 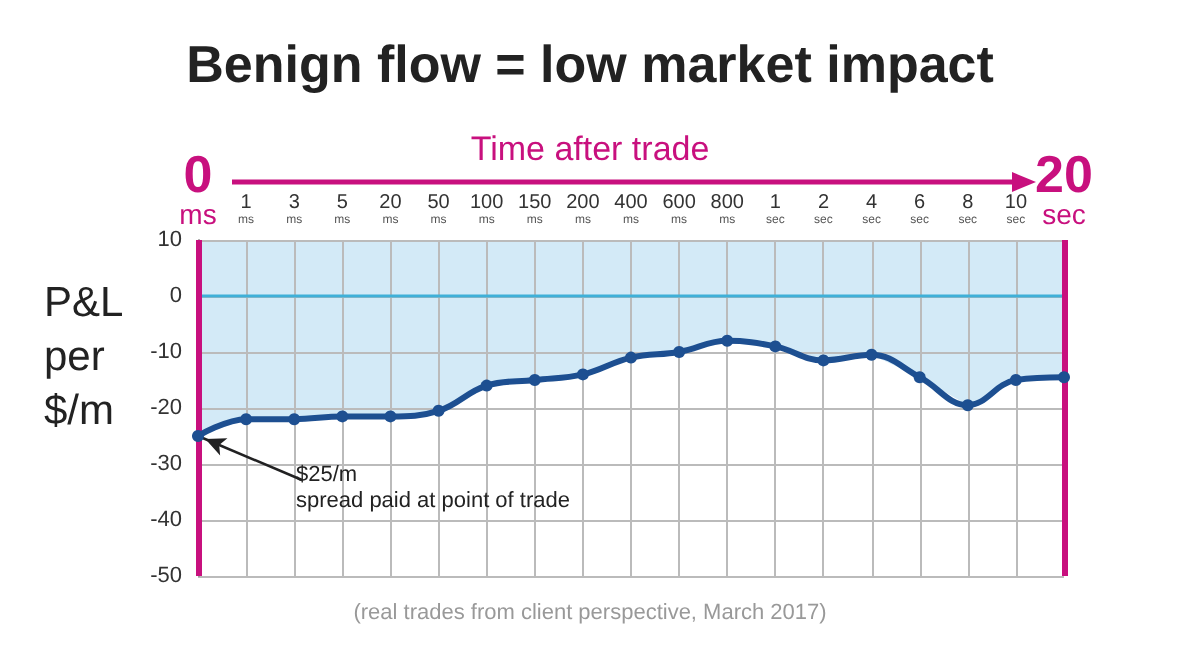 I want to click on y-tick-label: 0, so click(x=175, y=296).